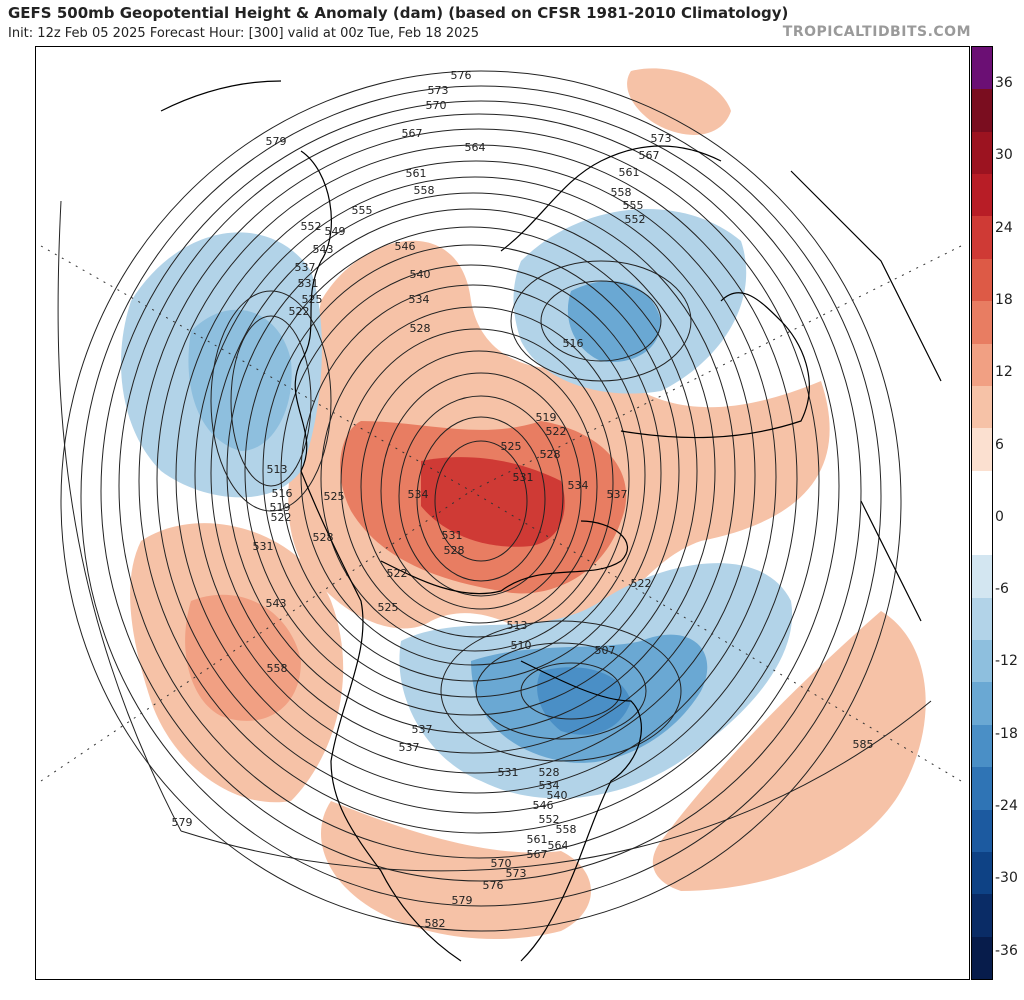 Image resolution: width=1024 pixels, height=1000 pixels. Describe the element at coordinates (517, 625) in the screenshot. I see `contour-label: 513` at that location.